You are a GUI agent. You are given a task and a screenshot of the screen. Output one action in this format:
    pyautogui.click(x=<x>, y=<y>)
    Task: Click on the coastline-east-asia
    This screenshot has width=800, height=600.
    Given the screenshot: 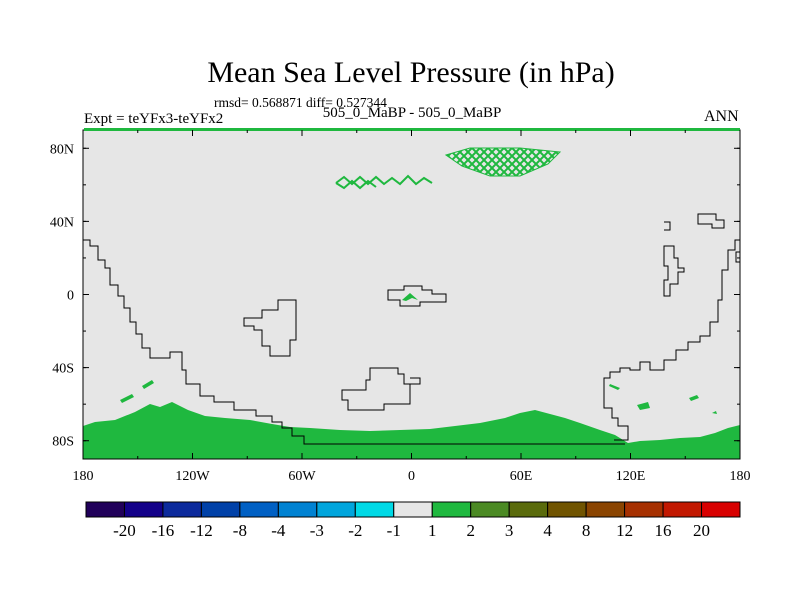 What is the action you would take?
    pyautogui.click(x=671, y=340)
    